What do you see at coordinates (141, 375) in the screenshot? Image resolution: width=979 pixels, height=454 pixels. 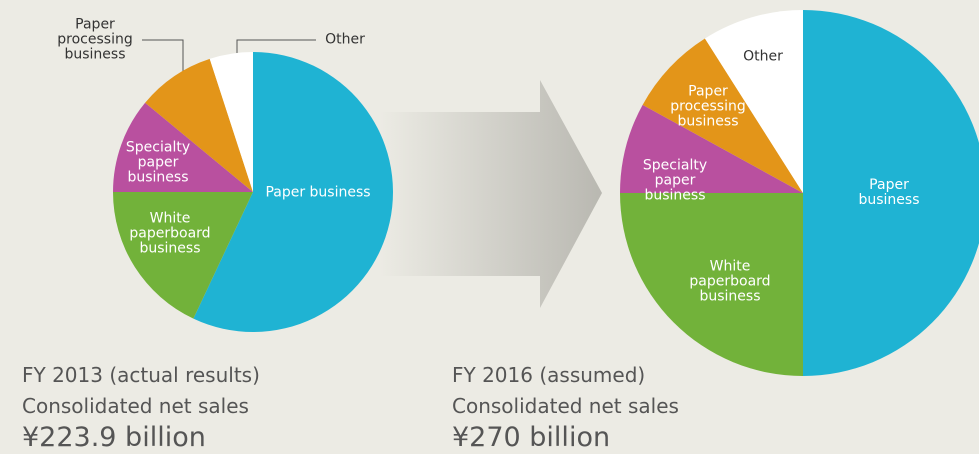 I see `caption-line: FY 2013 (actual results)` at bounding box center [141, 375].